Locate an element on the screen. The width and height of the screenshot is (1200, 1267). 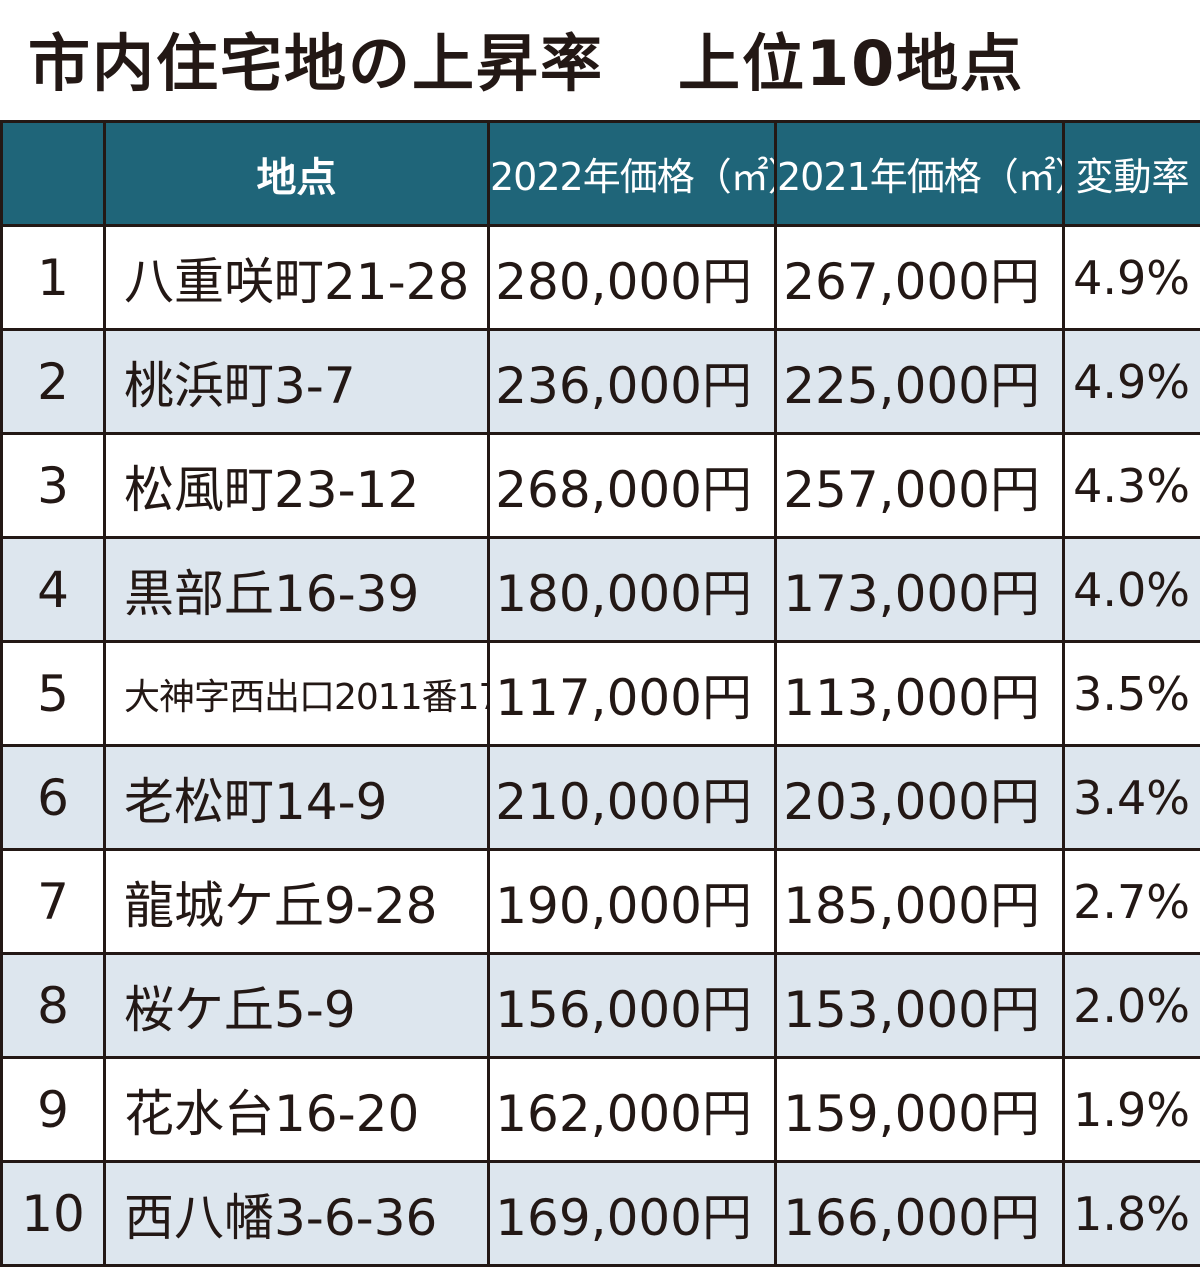
price-2021-cell: 113,000円 is located at coordinates (920, 694).